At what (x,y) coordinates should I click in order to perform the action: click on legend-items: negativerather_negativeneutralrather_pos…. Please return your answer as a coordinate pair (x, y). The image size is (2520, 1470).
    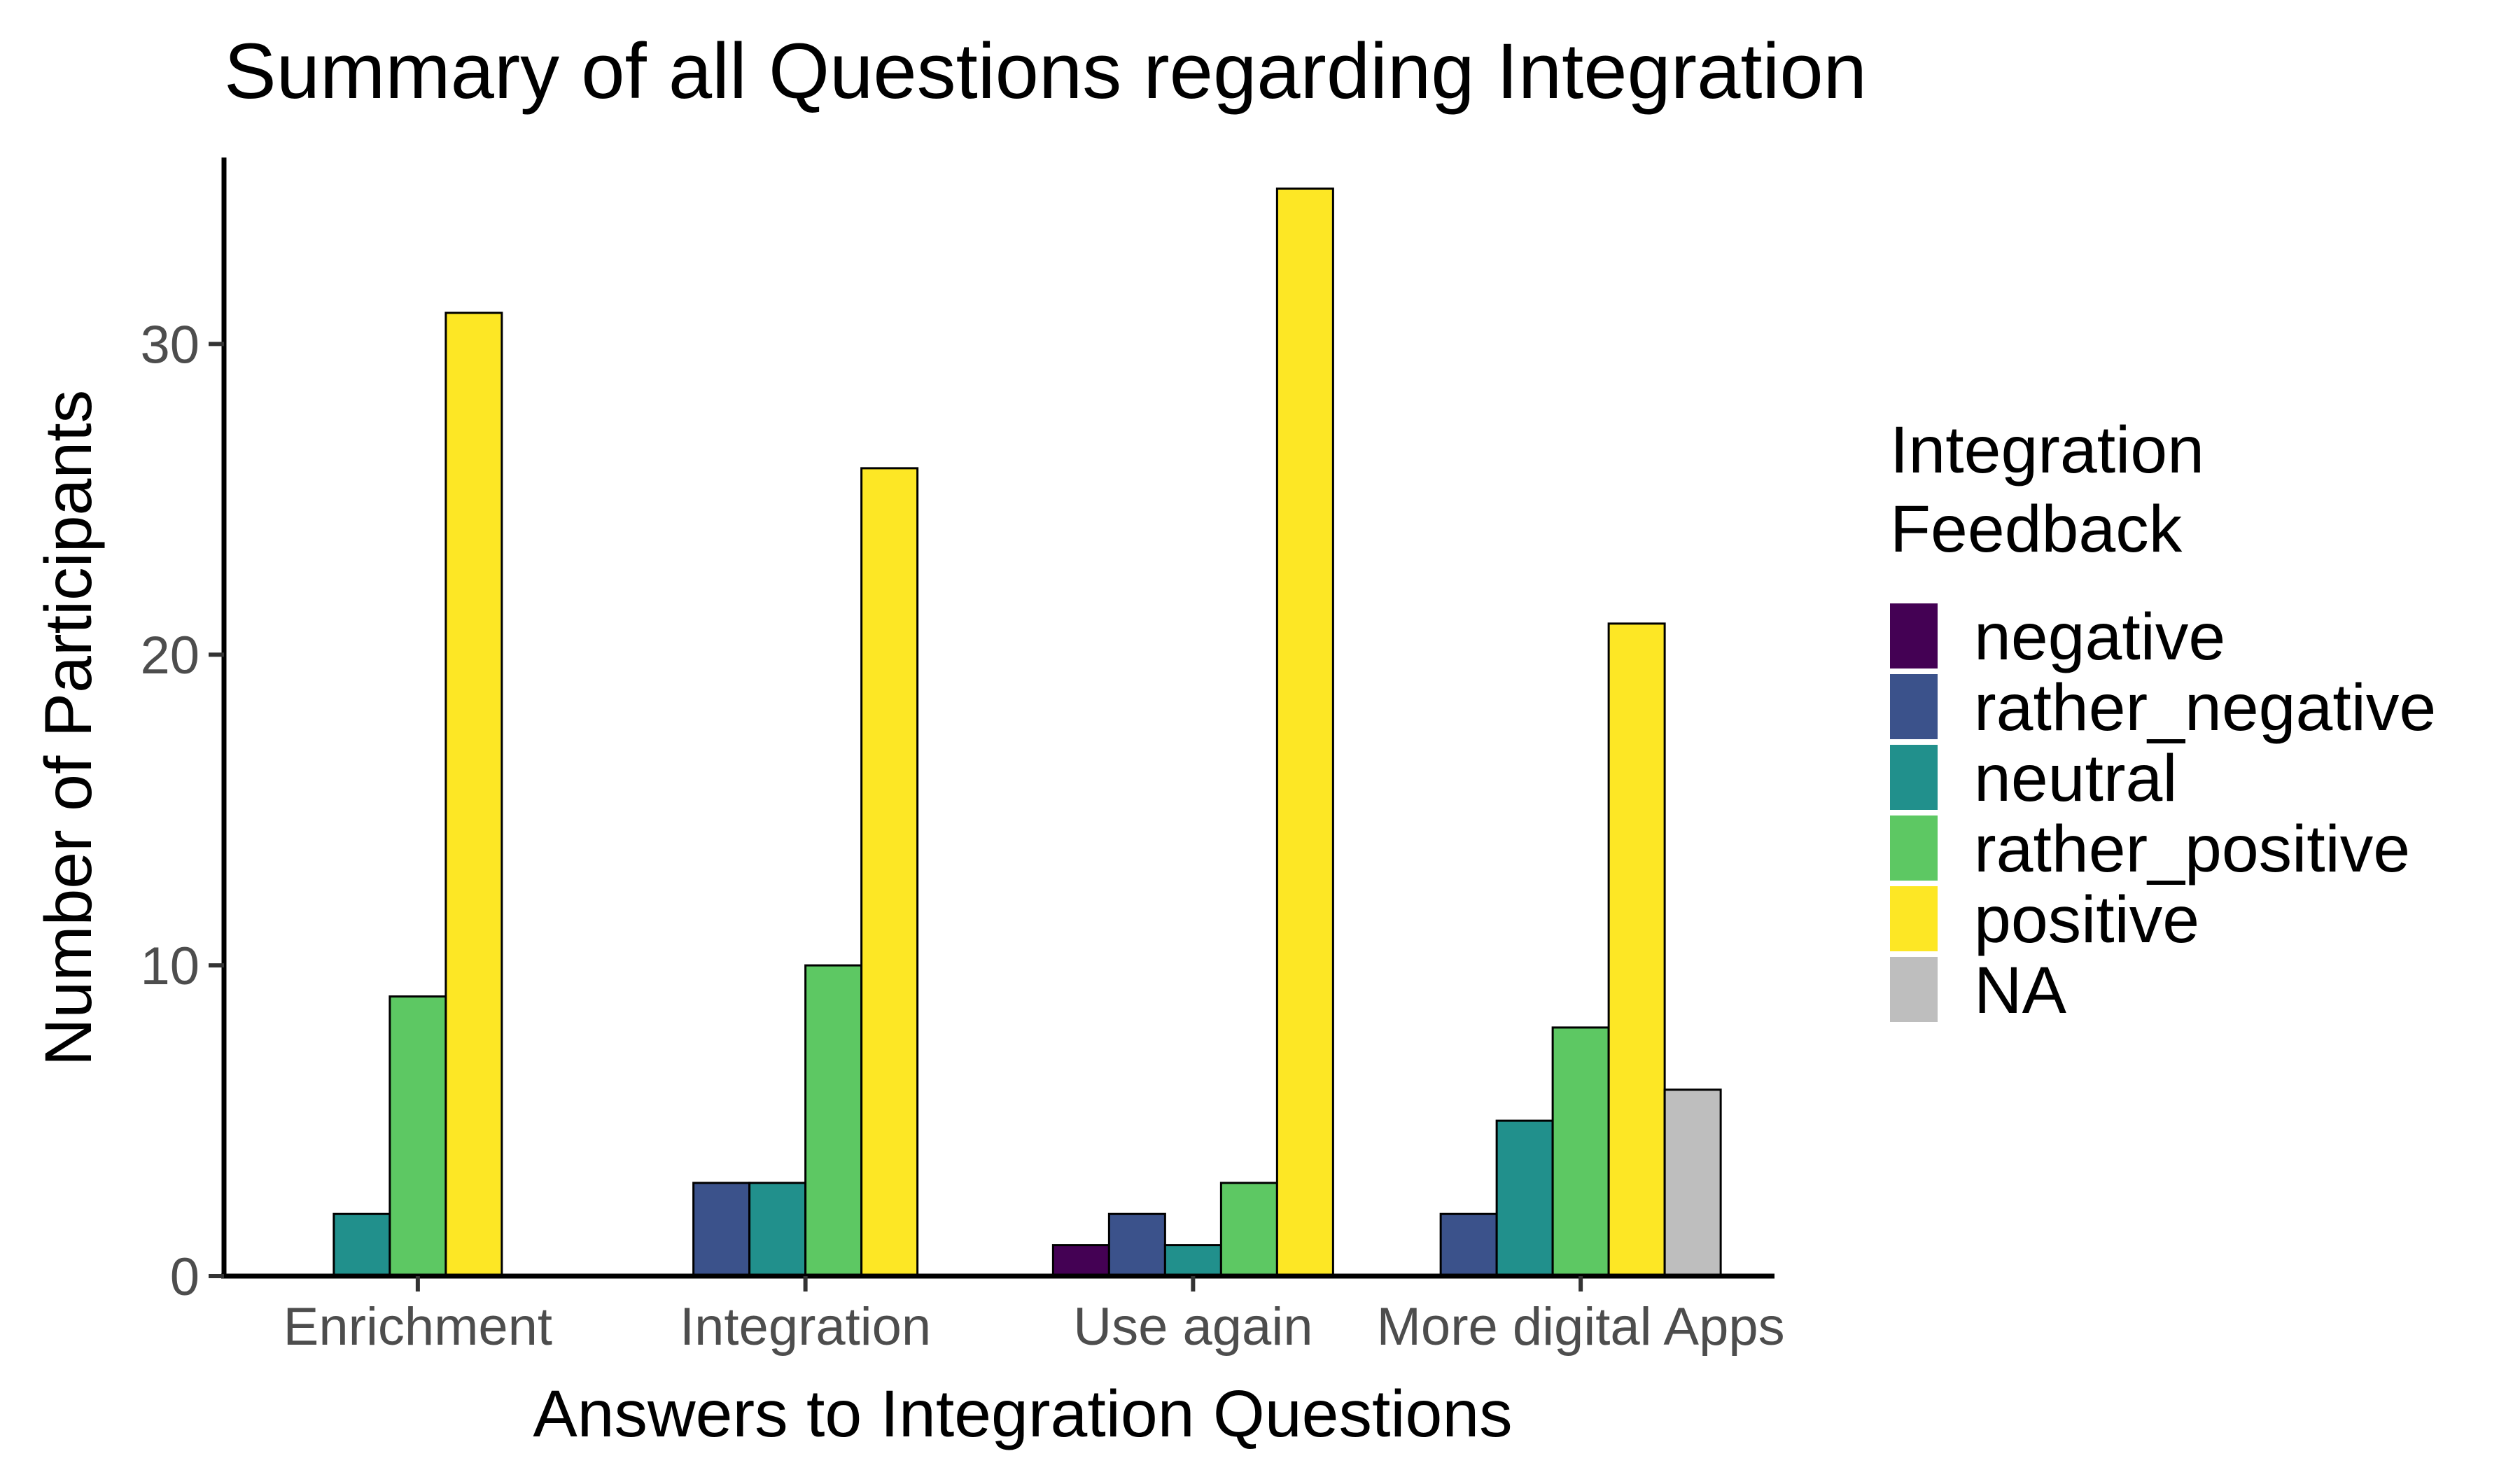
    Looking at the image, I should click on (2163, 814).